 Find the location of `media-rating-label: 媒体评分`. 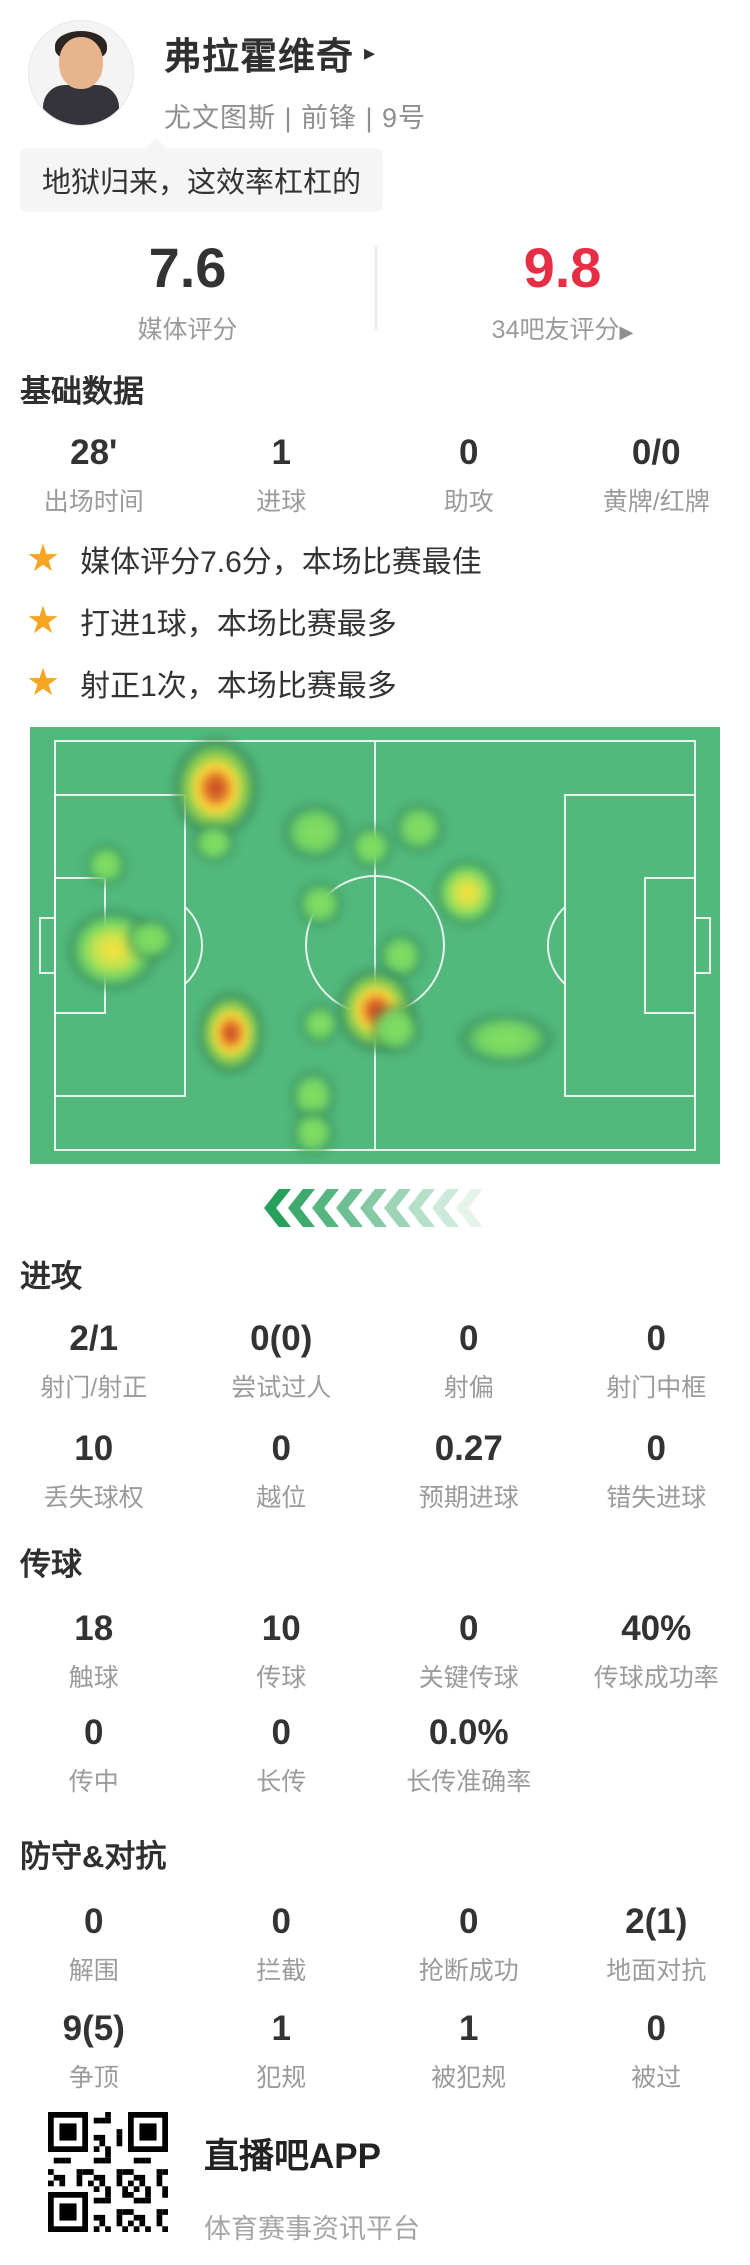

media-rating-label: 媒体评分 is located at coordinates (187, 330).